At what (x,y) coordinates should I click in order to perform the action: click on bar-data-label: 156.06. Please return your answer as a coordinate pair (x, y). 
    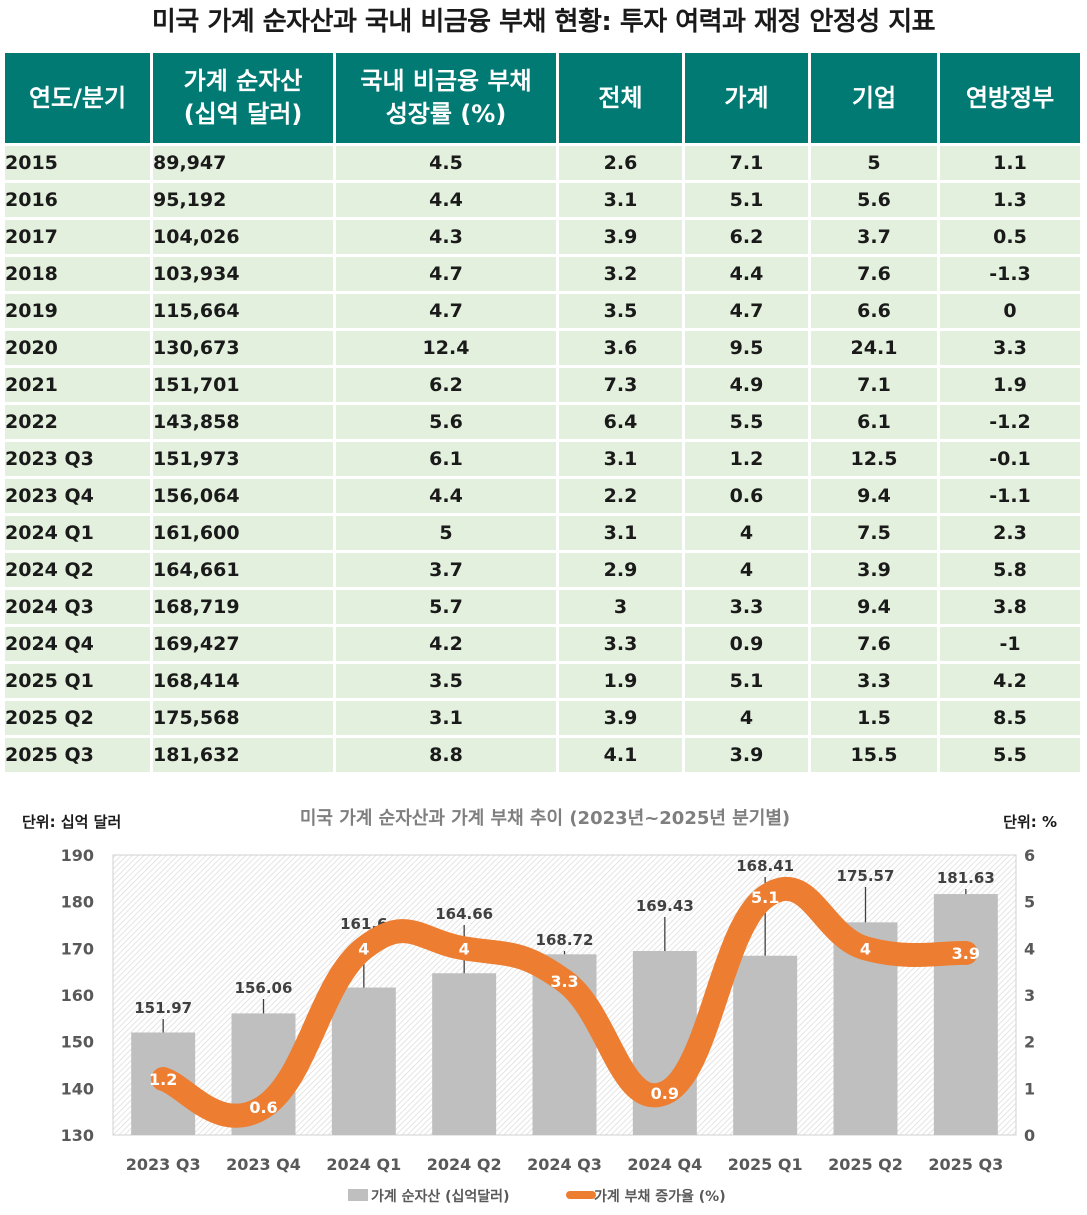
    Looking at the image, I should click on (264, 988).